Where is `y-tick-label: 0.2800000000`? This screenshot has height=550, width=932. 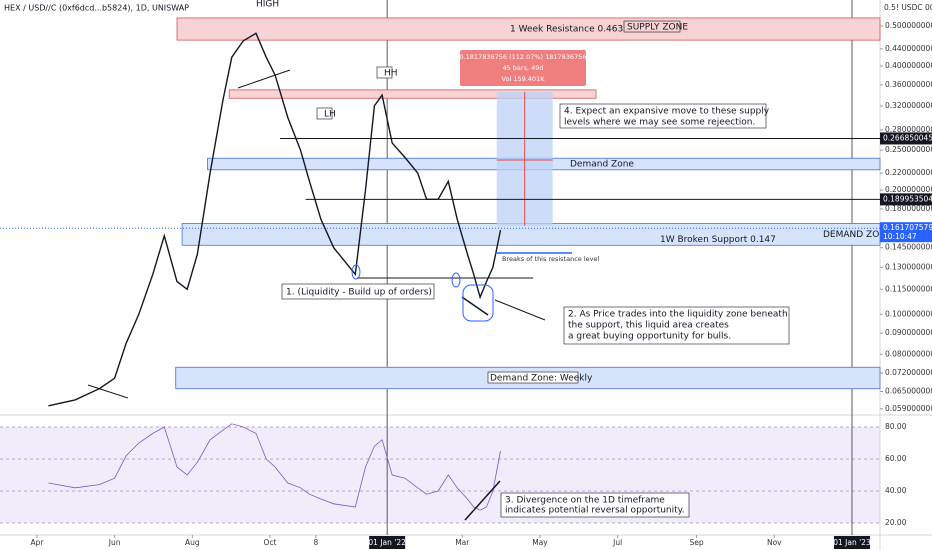 y-tick-label: 0.2800000000 is located at coordinates (908, 129).